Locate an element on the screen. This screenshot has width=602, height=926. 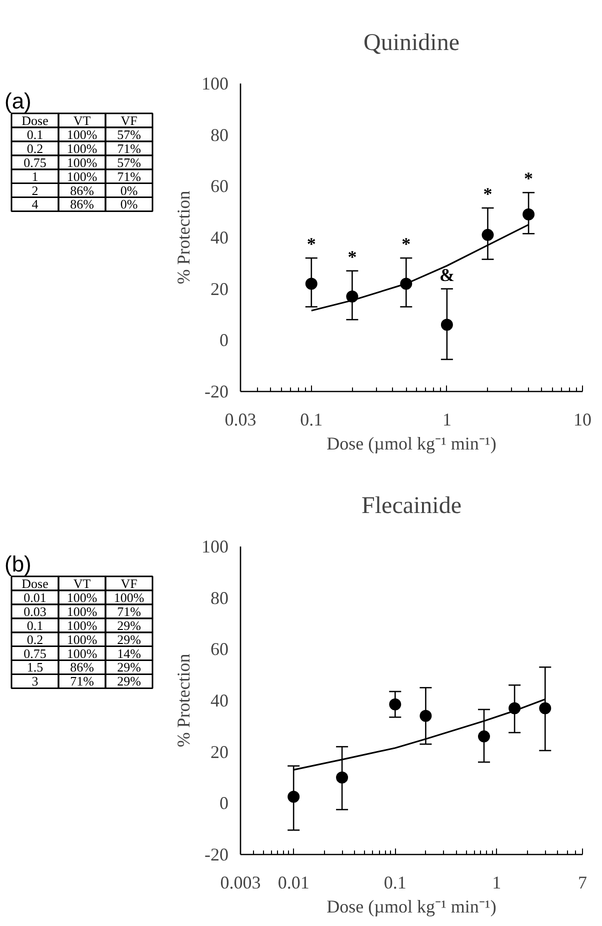
x-tick-label: 0.01 is located at coordinates (294, 882).